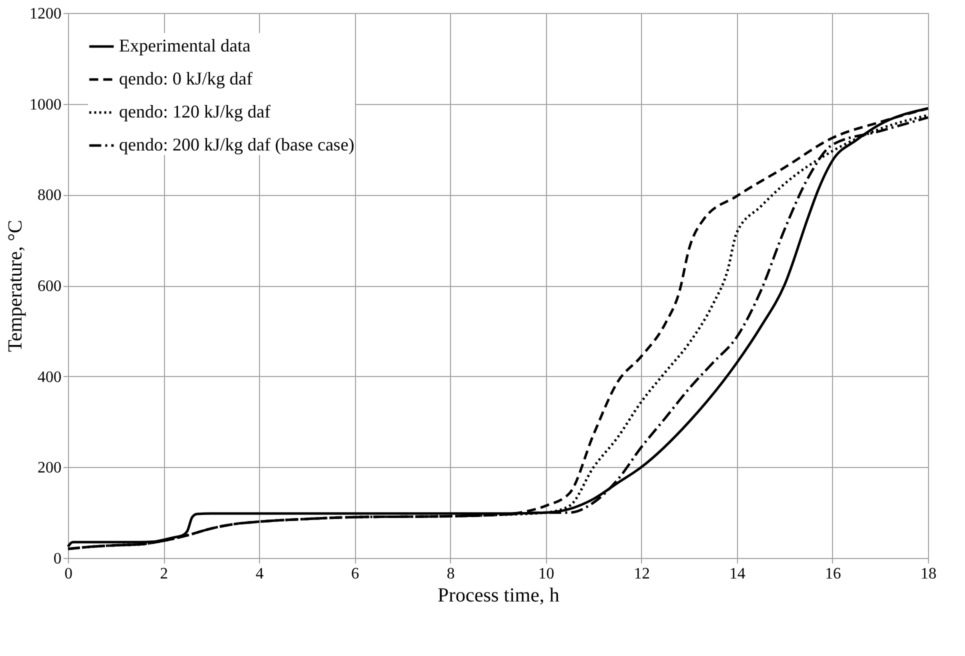 The height and width of the screenshot is (656, 965). What do you see at coordinates (194, 112) in the screenshot?
I see `legend-label: qendo: 120 kJ/kg daf` at bounding box center [194, 112].